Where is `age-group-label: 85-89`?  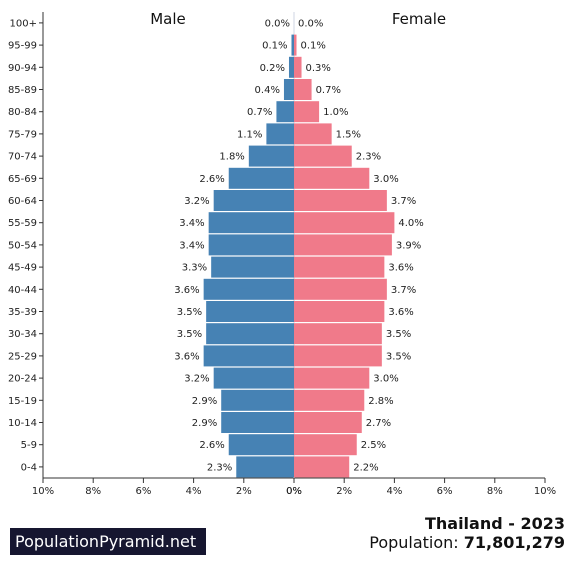 age-group-label: 85-89 is located at coordinates (22, 90).